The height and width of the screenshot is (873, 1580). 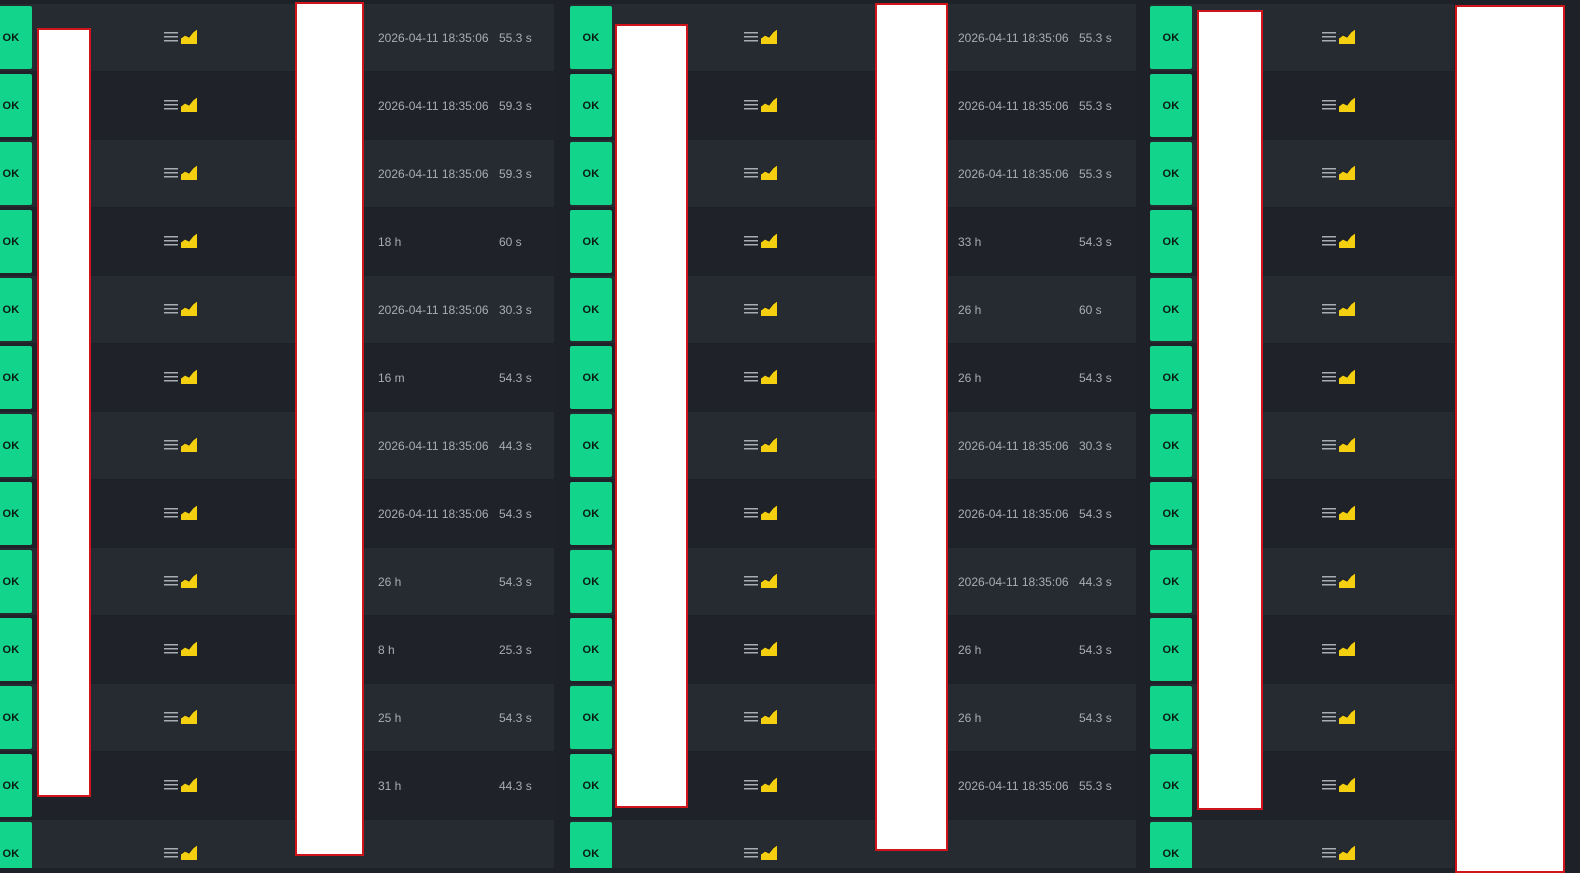 I want to click on table-row: OK 8 h 25.3 s, so click(x=277, y=649).